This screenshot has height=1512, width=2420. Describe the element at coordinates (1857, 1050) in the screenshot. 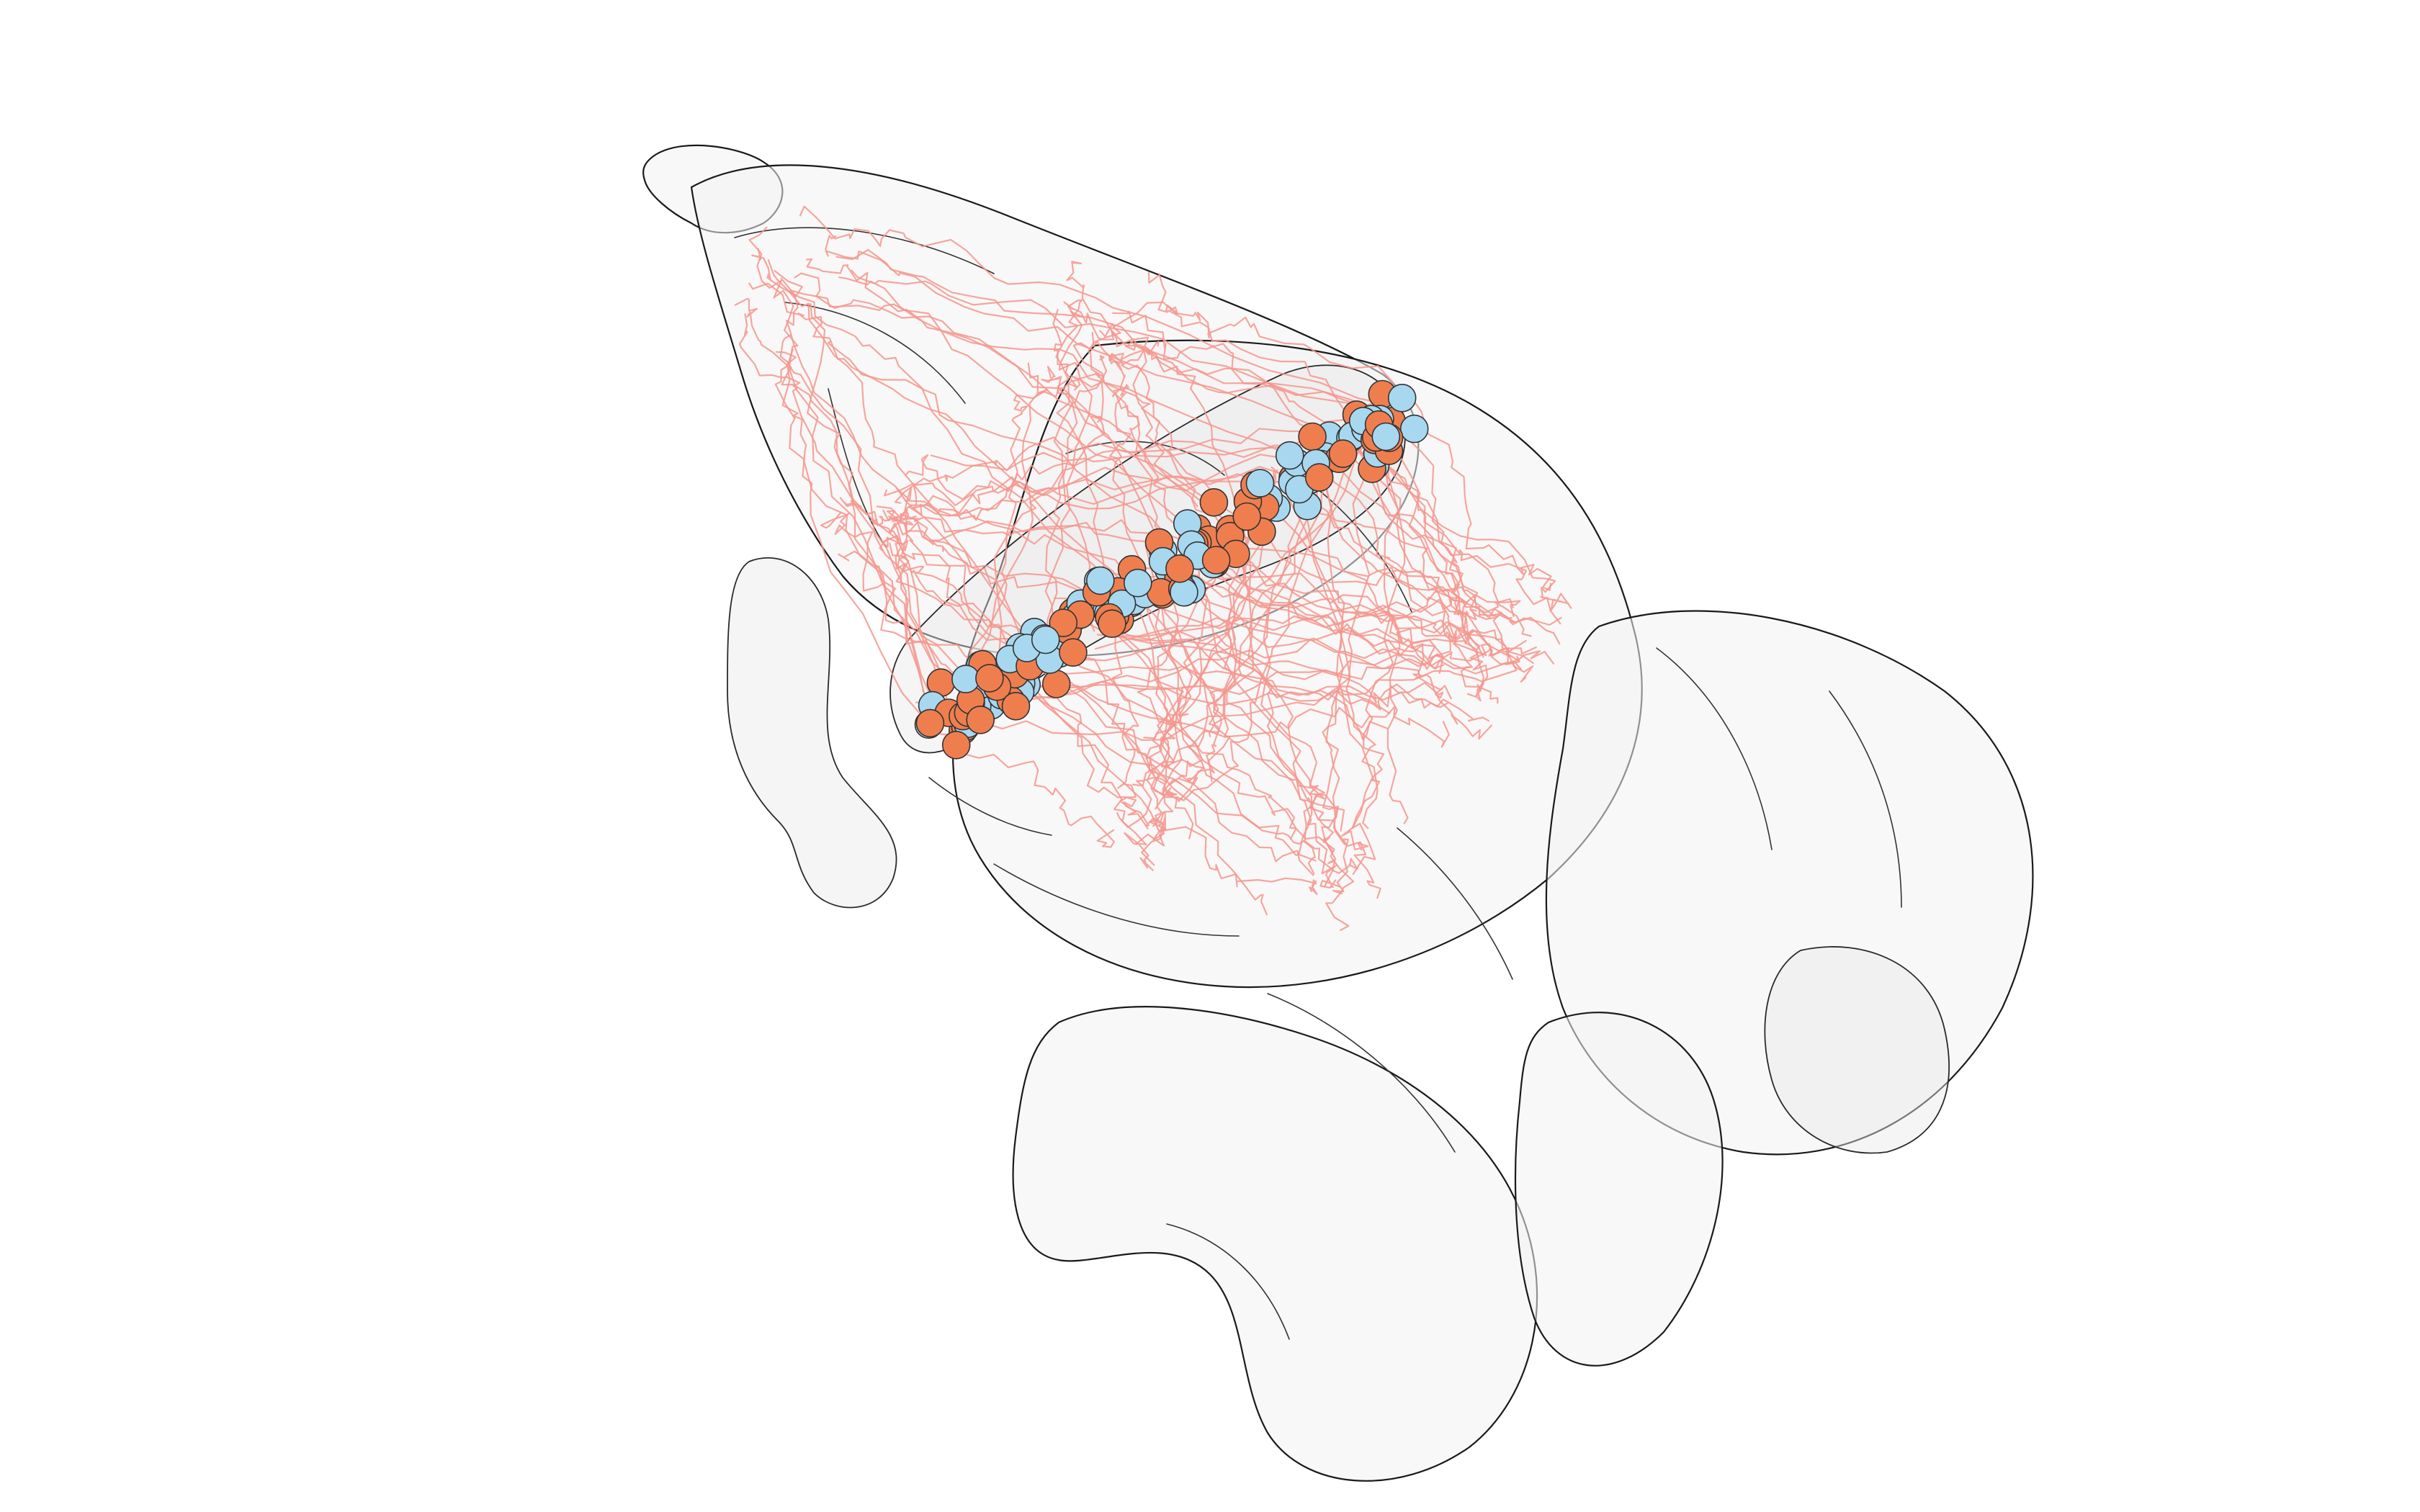

I see `posterior-right-lobe-region` at that location.